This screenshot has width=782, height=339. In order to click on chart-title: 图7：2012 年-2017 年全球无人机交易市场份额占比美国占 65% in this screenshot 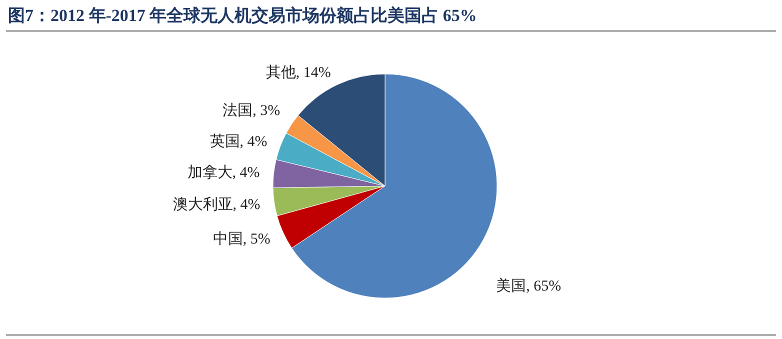, I will do `click(242, 15)`.